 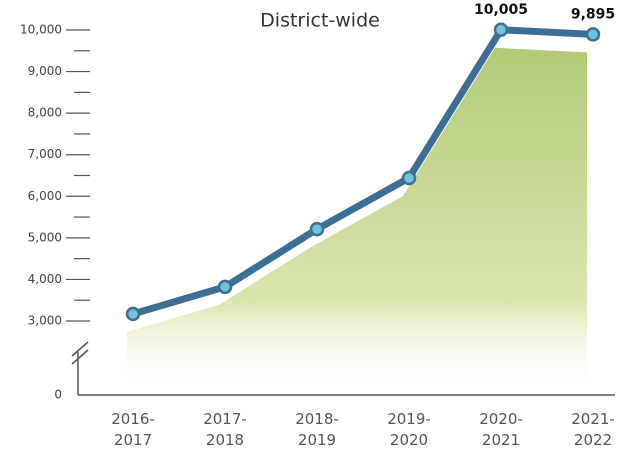 What do you see at coordinates (409, 419) in the screenshot?
I see `x-tick-line: 2019-` at bounding box center [409, 419].